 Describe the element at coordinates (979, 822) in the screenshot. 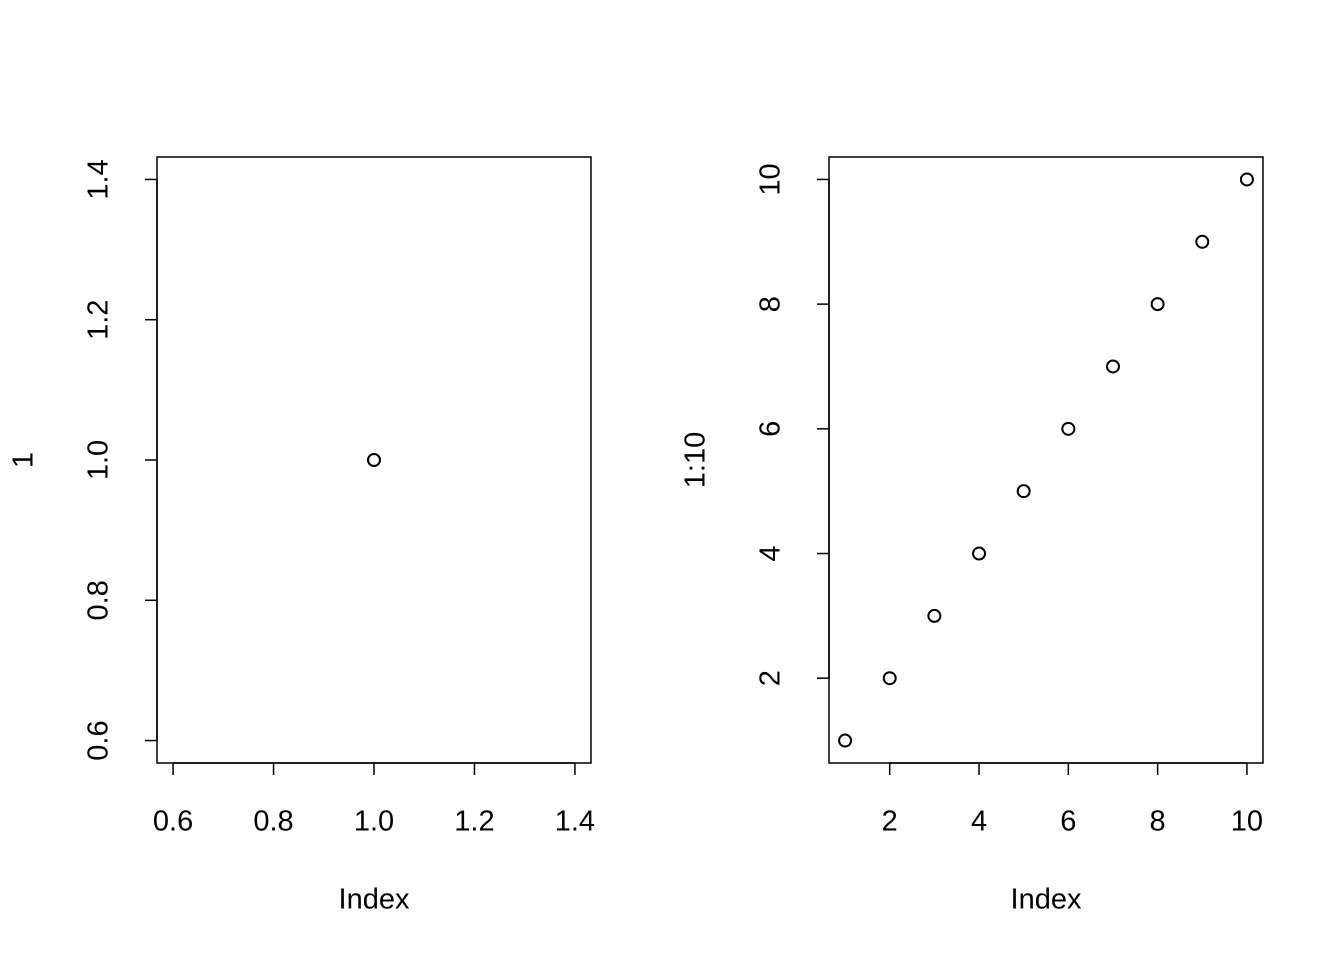

I see `x-tick-label: 4` at that location.